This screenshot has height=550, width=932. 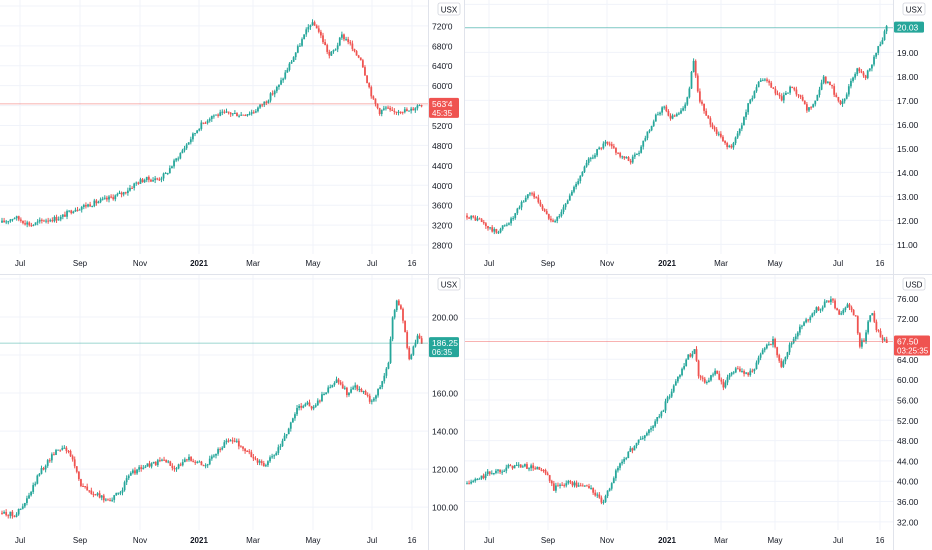 I want to click on price-tick-label: 360'0, so click(x=442, y=206).